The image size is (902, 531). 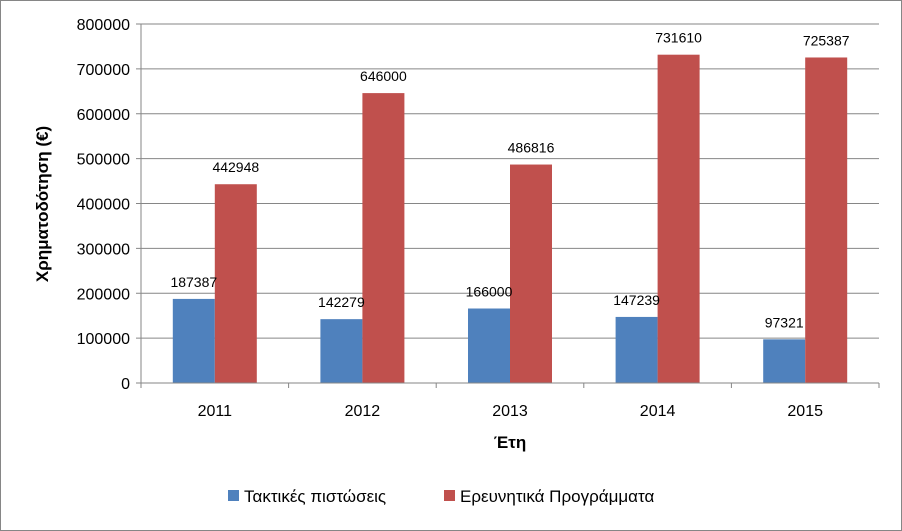 What do you see at coordinates (193, 282) in the screenshot?
I see `data-label-s0-2011: 187387` at bounding box center [193, 282].